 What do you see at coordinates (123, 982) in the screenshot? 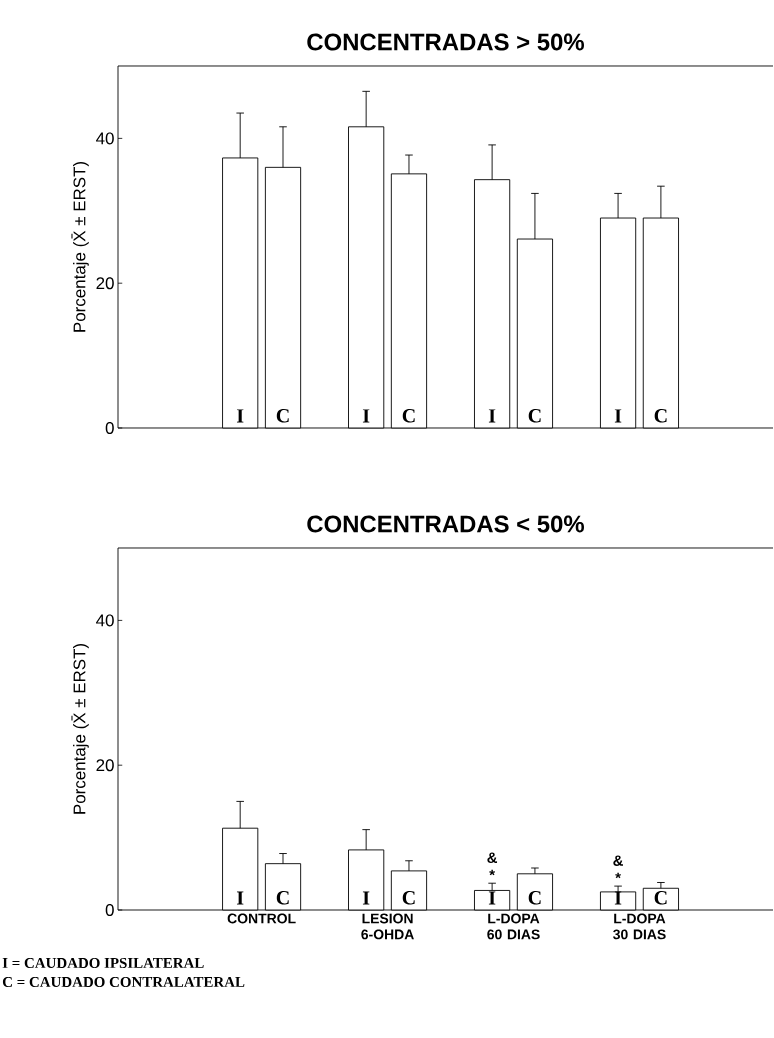
I see `text: C = CAUDADO CONTRALATERAL` at bounding box center [123, 982].